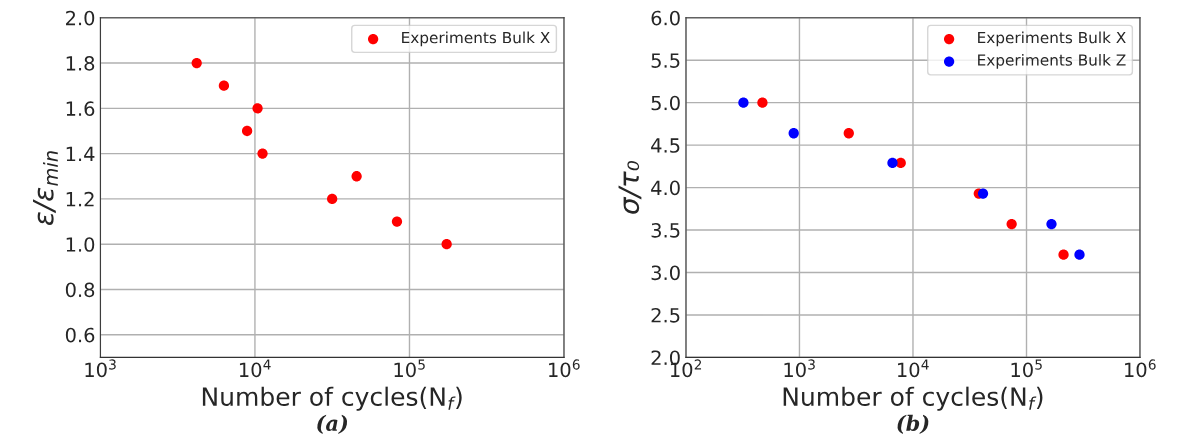 Image resolution: width=1195 pixels, height=444 pixels. What do you see at coordinates (1052, 61) in the screenshot?
I see `legend-label: Experiments Bulk Z` at bounding box center [1052, 61].